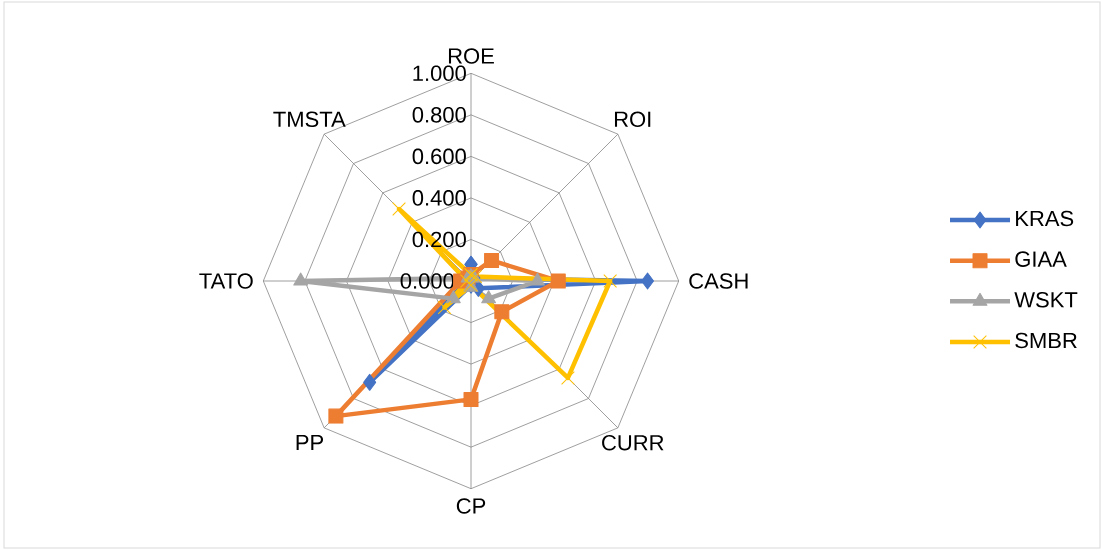 Image resolution: width=1102 pixels, height=550 pixels. Describe the element at coordinates (439, 156) in the screenshot. I see `y-tick-label: 0.600` at that location.